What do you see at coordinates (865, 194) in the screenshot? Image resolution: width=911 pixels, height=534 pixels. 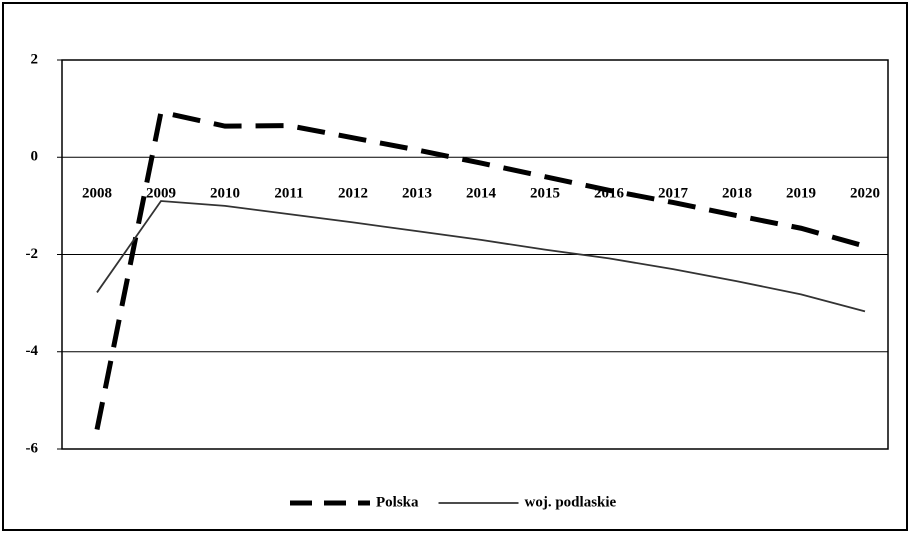 I see `x-tick-label: 2020` at bounding box center [865, 194].